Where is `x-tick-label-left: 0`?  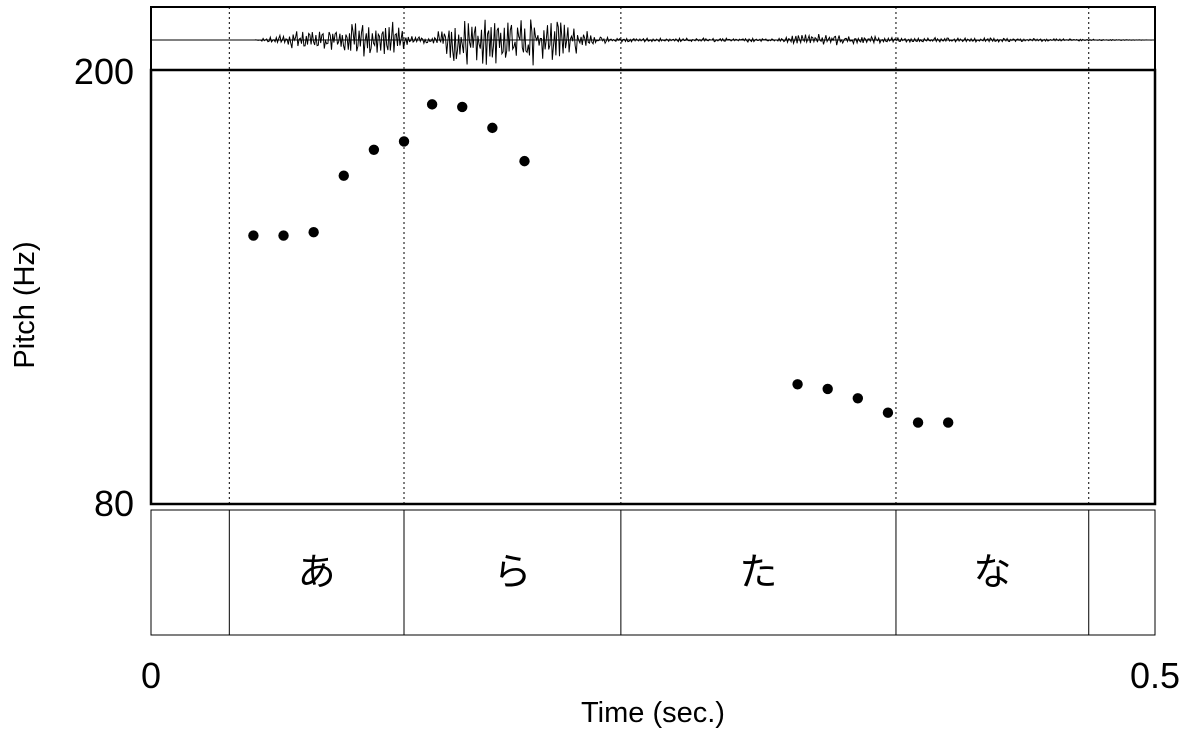 x-tick-label-left: 0 is located at coordinates (151, 675).